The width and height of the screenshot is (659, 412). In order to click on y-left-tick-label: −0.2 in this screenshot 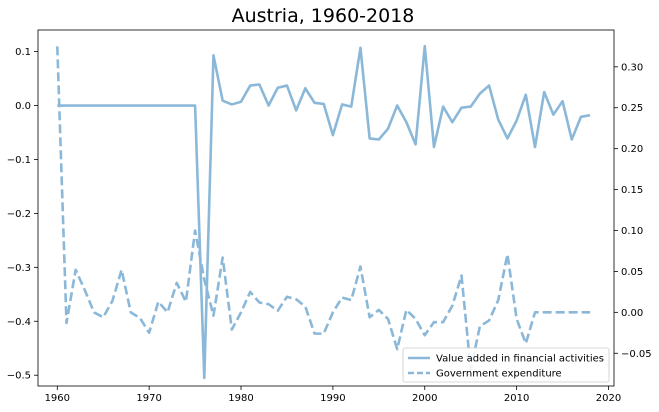, I will do `click(19, 214)`.